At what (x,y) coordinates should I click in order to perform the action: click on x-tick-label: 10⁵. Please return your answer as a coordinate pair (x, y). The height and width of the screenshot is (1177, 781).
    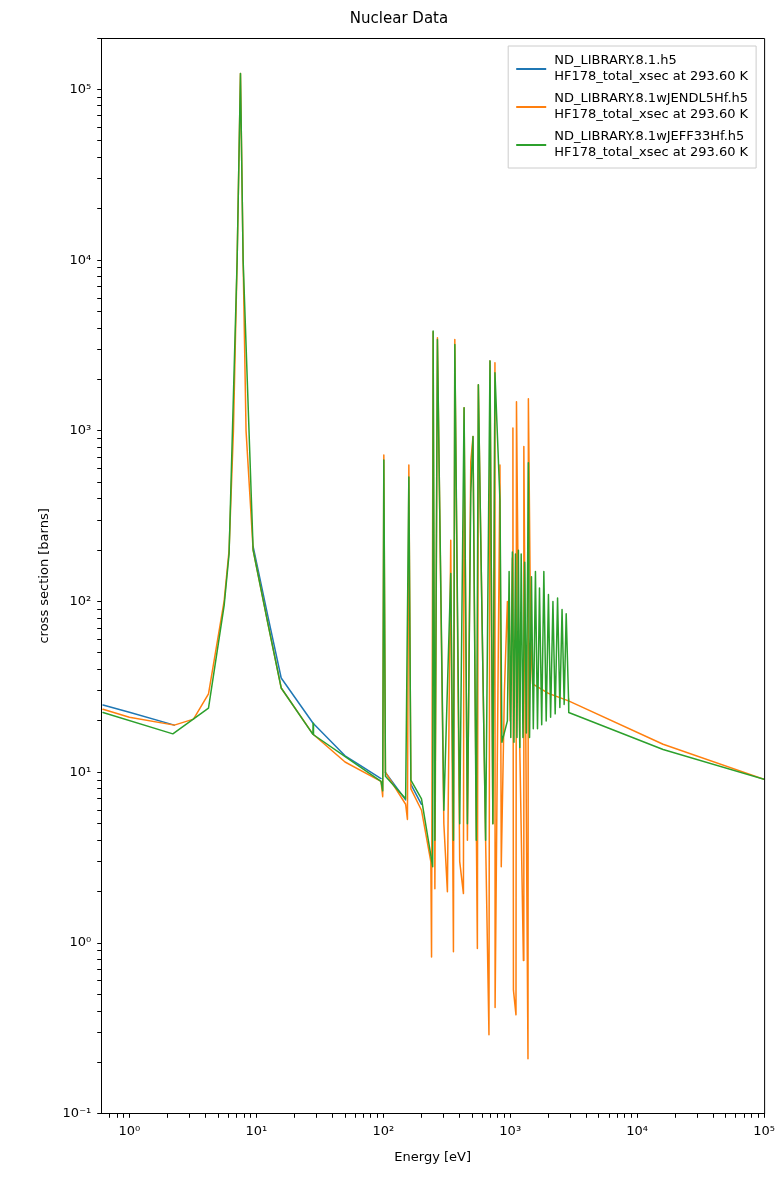
    Looking at the image, I should click on (764, 1130).